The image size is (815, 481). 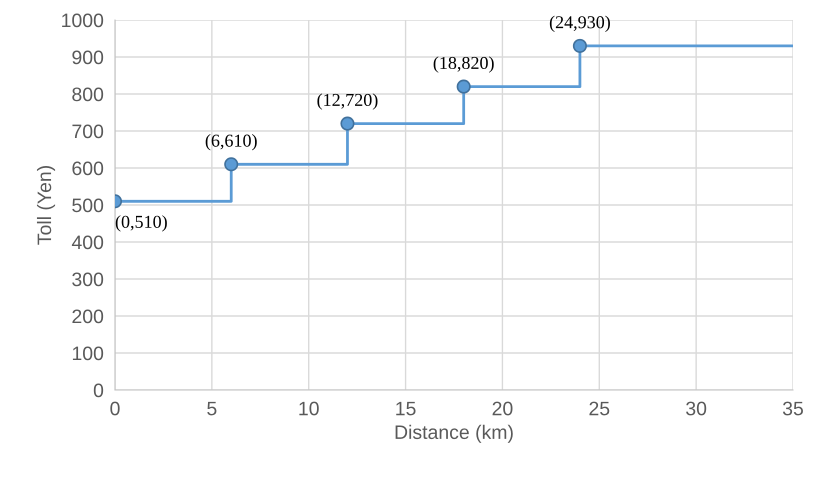 I want to click on annotation: (24,930), so click(x=580, y=24).